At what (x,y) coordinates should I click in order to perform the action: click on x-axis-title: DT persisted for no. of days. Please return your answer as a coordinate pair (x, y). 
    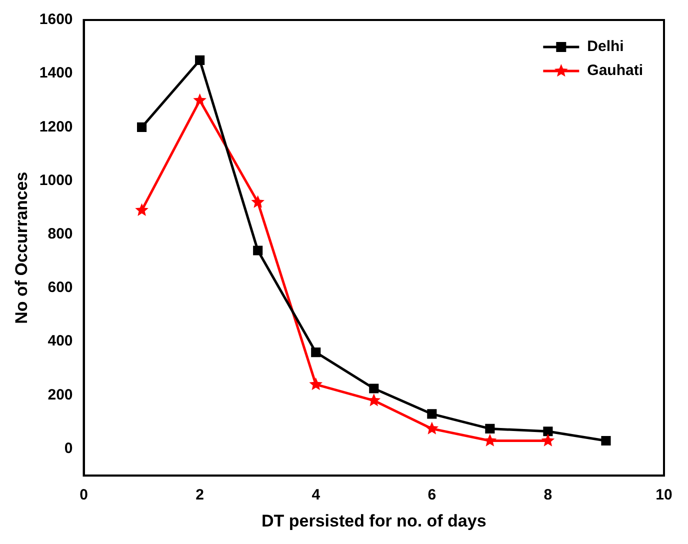
    Looking at the image, I should click on (373, 520).